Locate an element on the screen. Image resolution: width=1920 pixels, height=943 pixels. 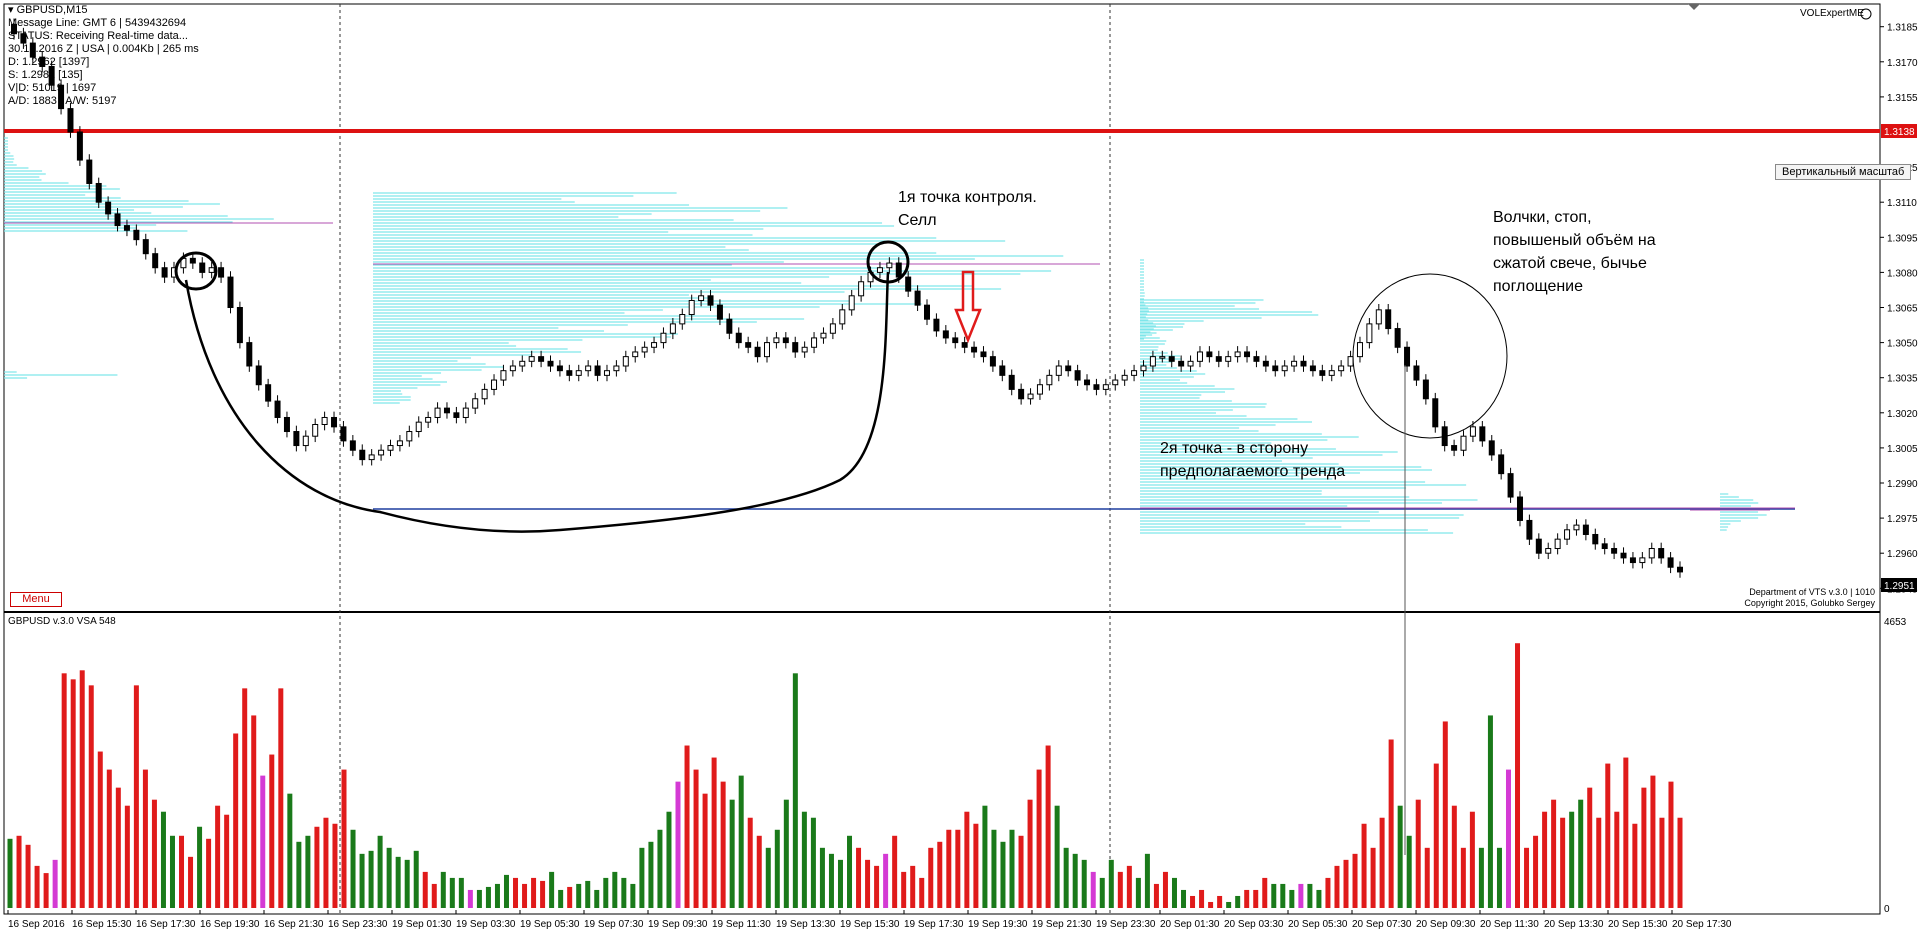
price-tick-label: 1.3005 is located at coordinates (1902, 449).